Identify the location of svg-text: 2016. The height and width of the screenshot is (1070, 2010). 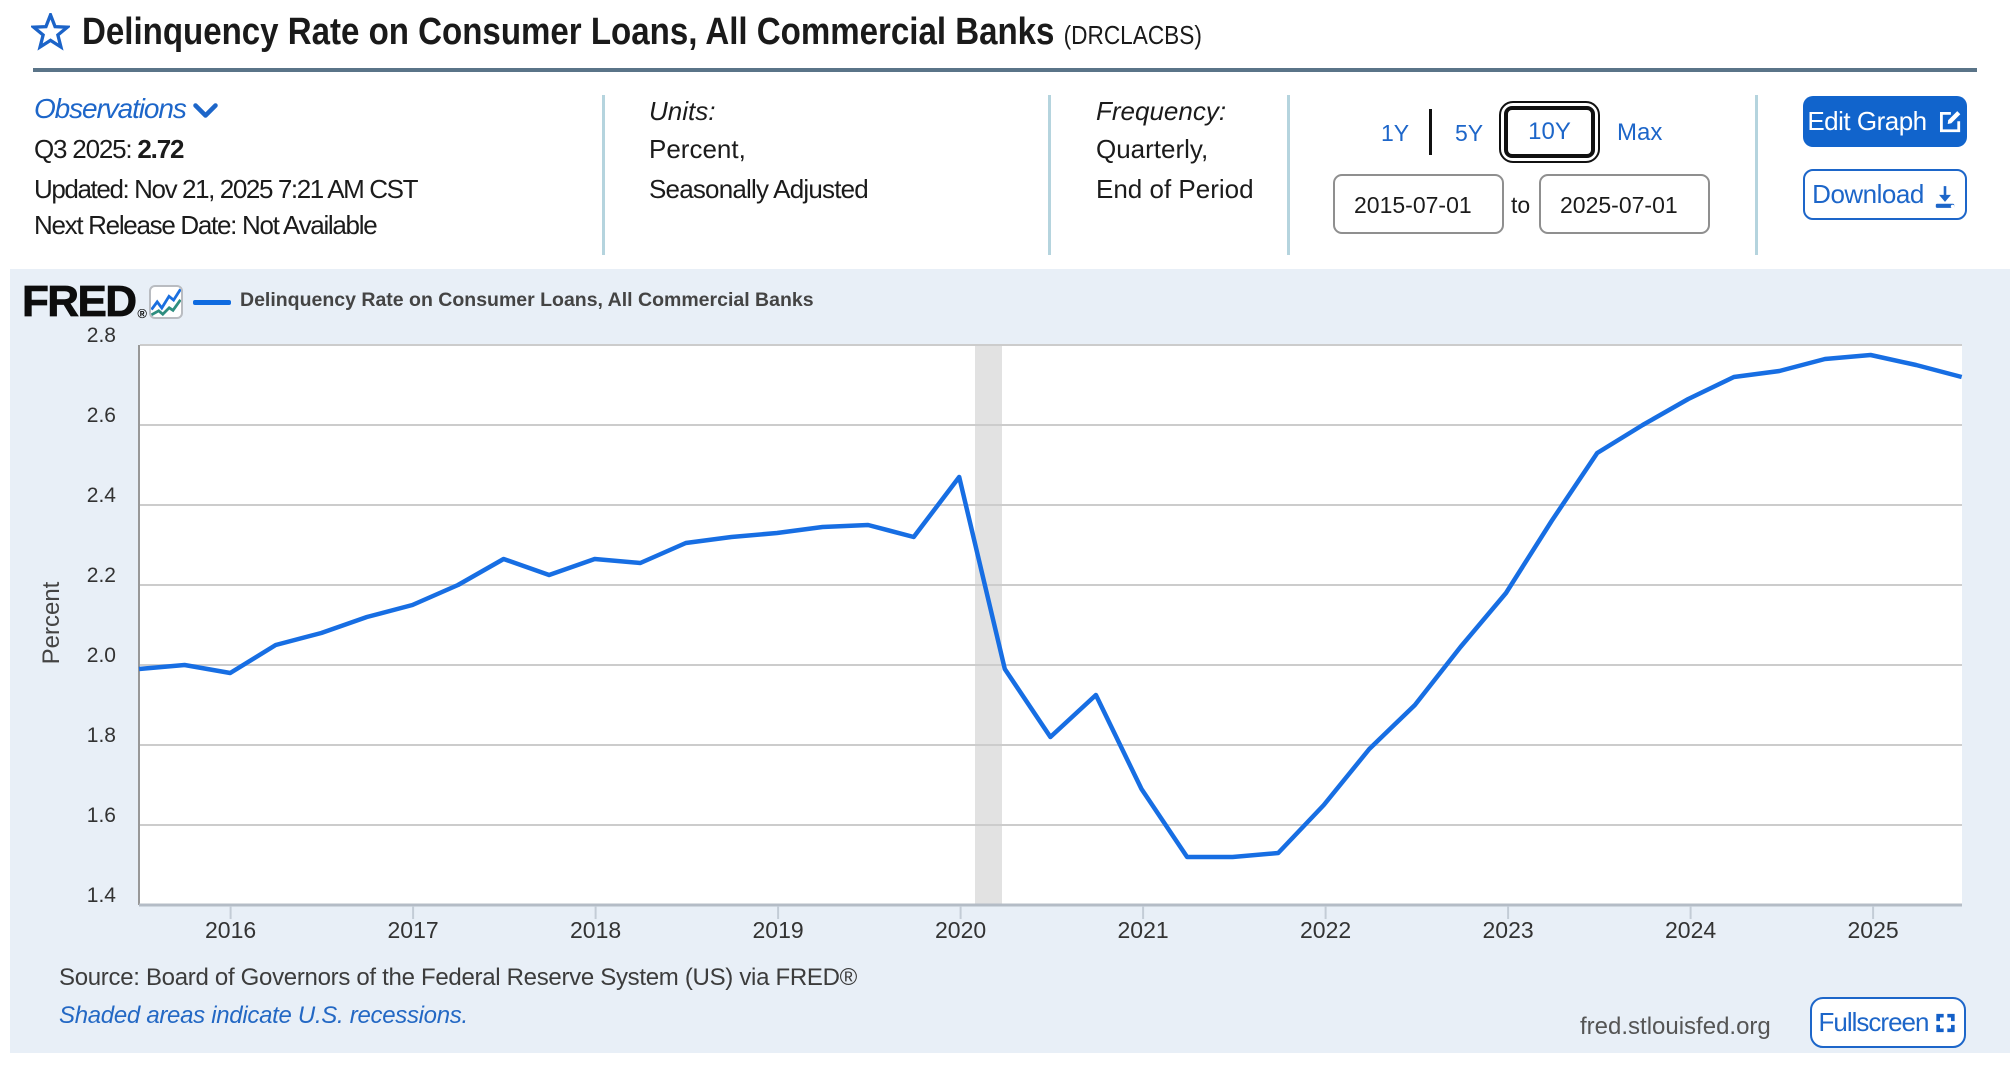
(230, 930).